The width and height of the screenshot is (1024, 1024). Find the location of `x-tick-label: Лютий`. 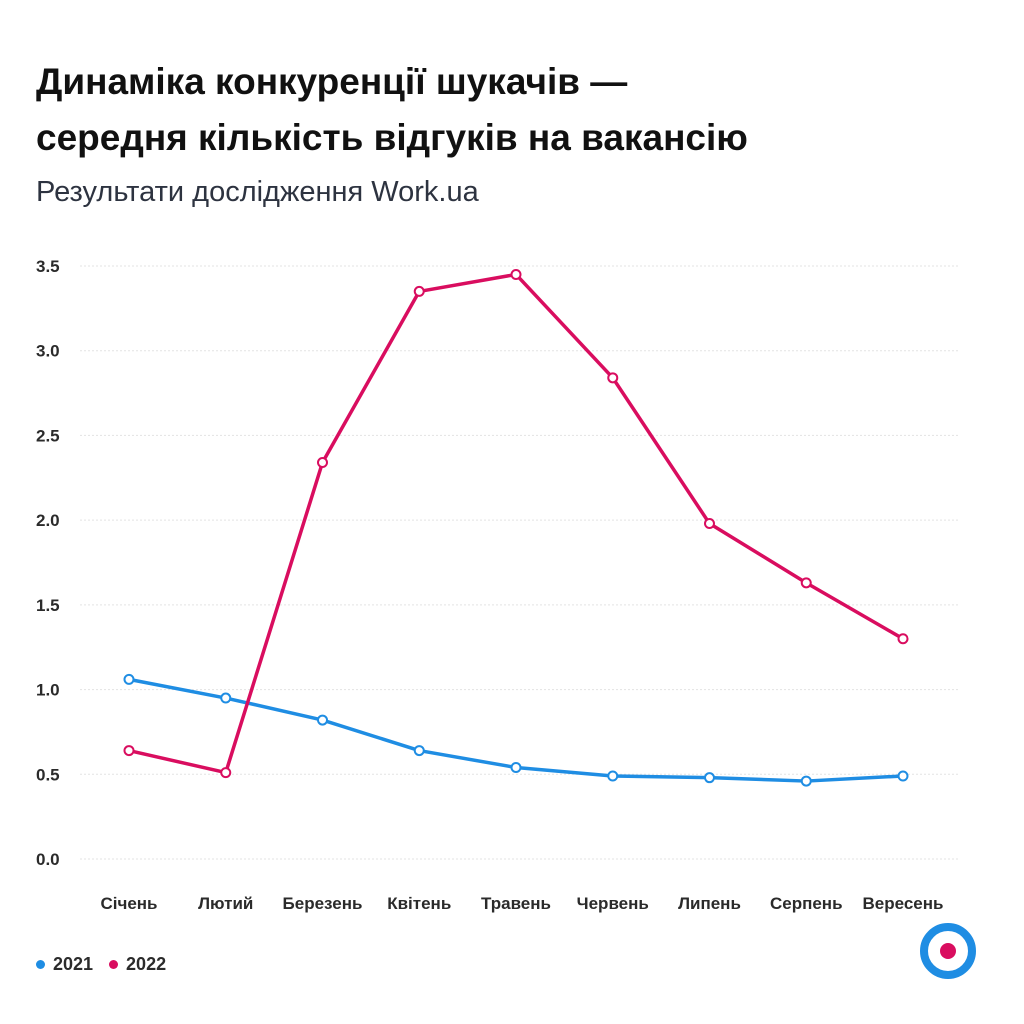

x-tick-label: Лютий is located at coordinates (225, 903).